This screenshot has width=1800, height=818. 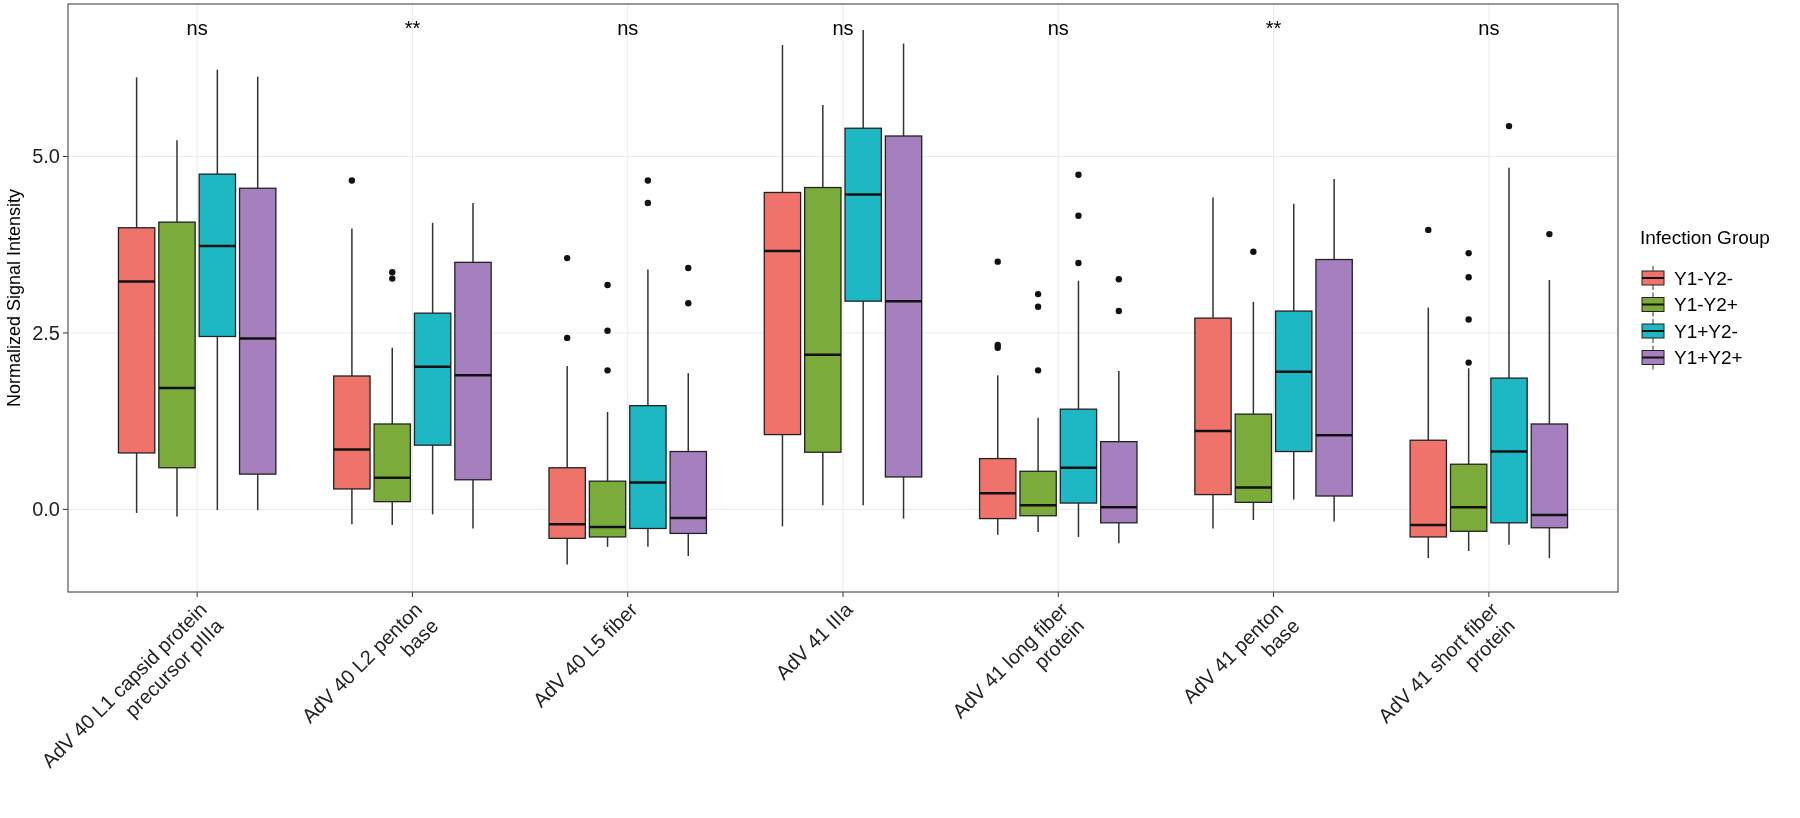 What do you see at coordinates (46, 332) in the screenshot?
I see `y-tick-label: 2.5` at bounding box center [46, 332].